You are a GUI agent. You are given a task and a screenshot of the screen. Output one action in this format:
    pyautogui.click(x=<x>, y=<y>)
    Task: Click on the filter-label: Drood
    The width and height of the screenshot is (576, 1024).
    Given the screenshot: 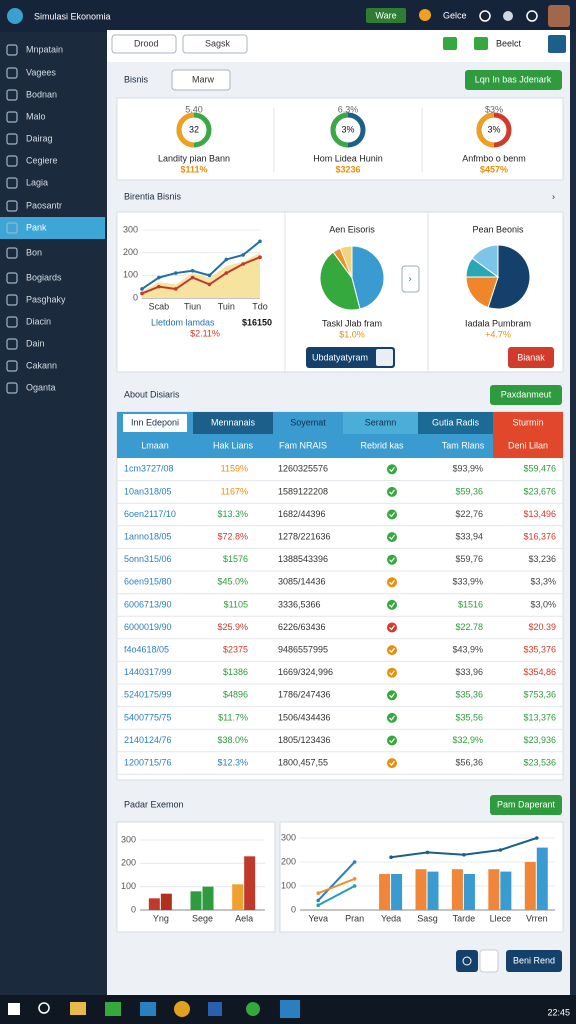 What is the action you would take?
    pyautogui.click(x=146, y=43)
    